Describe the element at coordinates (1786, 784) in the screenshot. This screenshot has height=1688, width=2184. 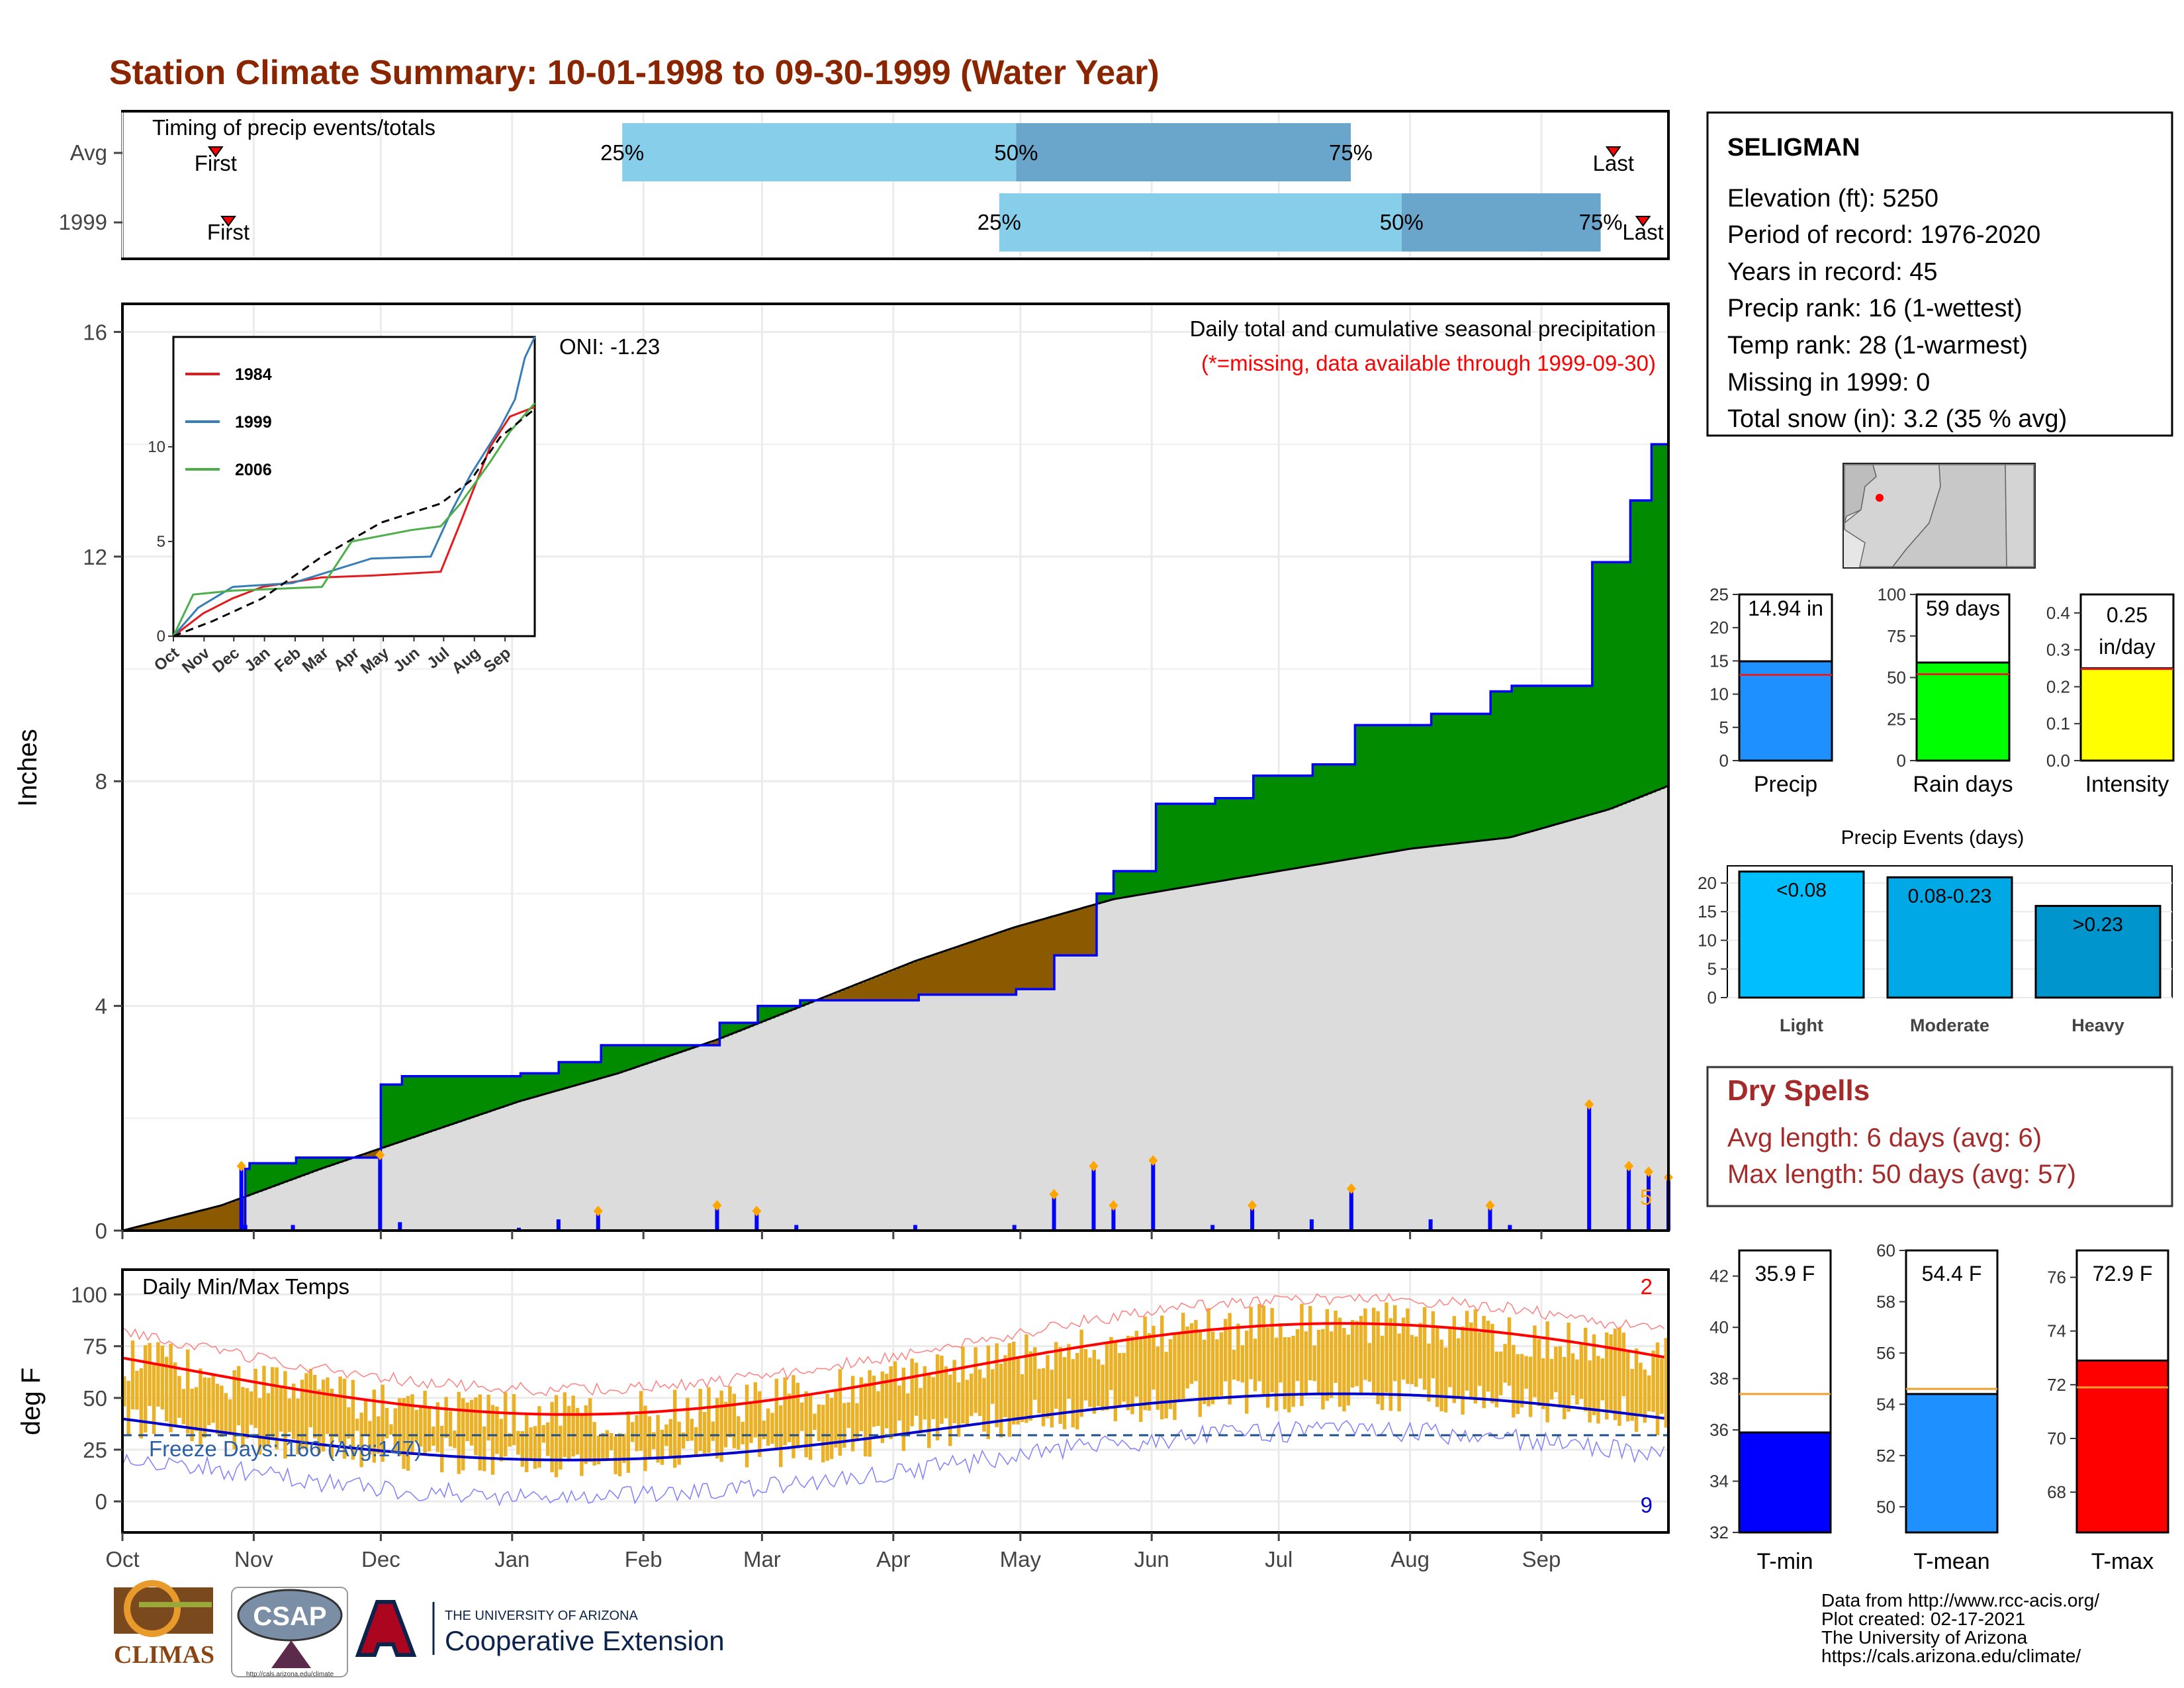
I see `mini-bar-label: Precip` at that location.